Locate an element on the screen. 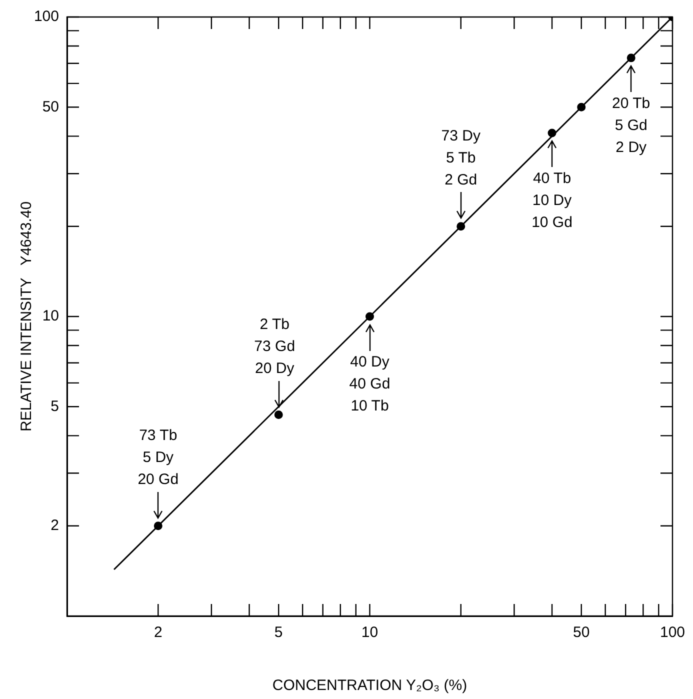  x-tick-label: 2 is located at coordinates (158, 633).